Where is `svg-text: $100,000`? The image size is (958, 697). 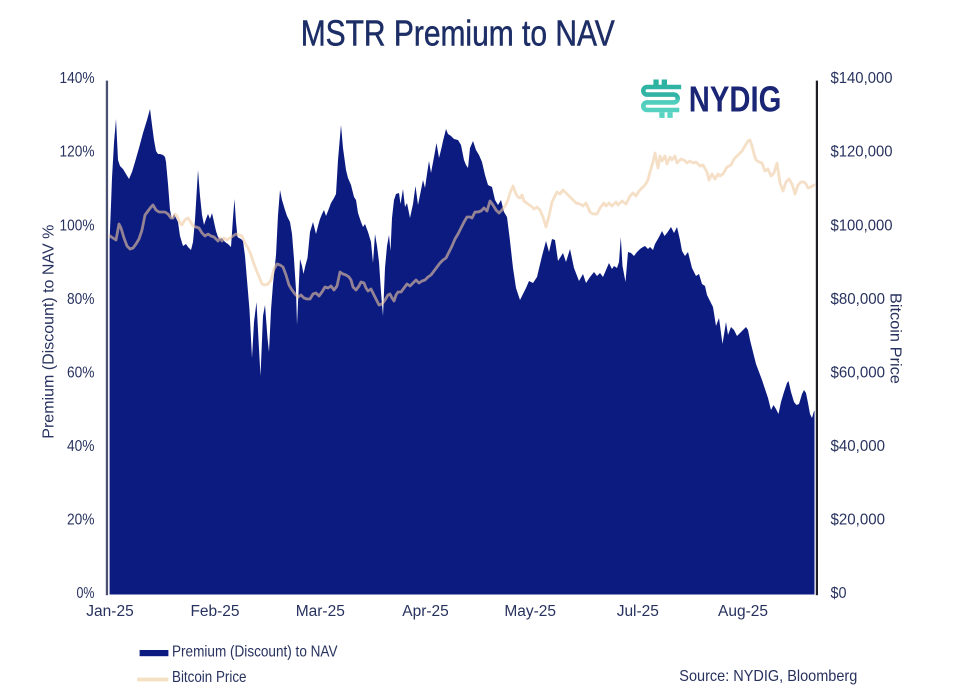
svg-text: $100,000 is located at coordinates (862, 225).